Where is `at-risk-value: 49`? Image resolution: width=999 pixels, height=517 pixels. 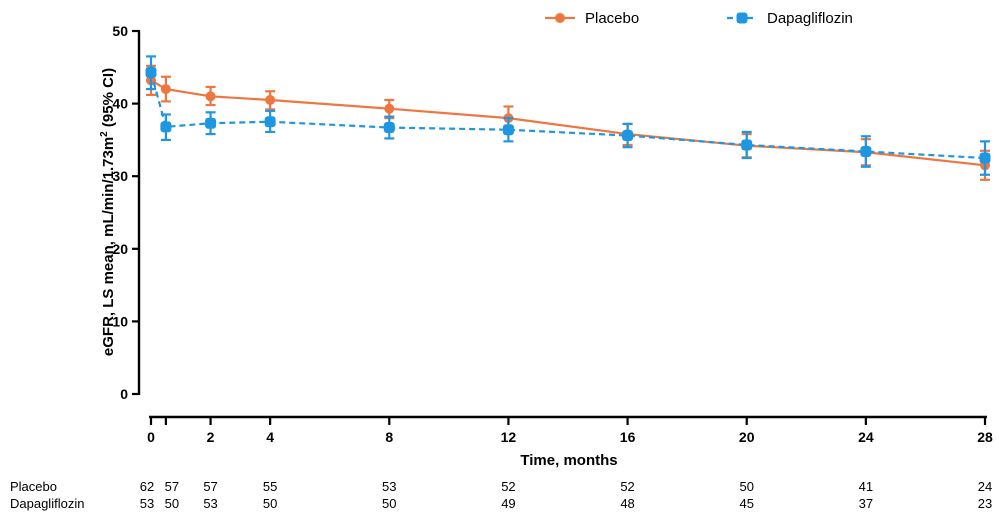
at-risk-value: 49 is located at coordinates (508, 503).